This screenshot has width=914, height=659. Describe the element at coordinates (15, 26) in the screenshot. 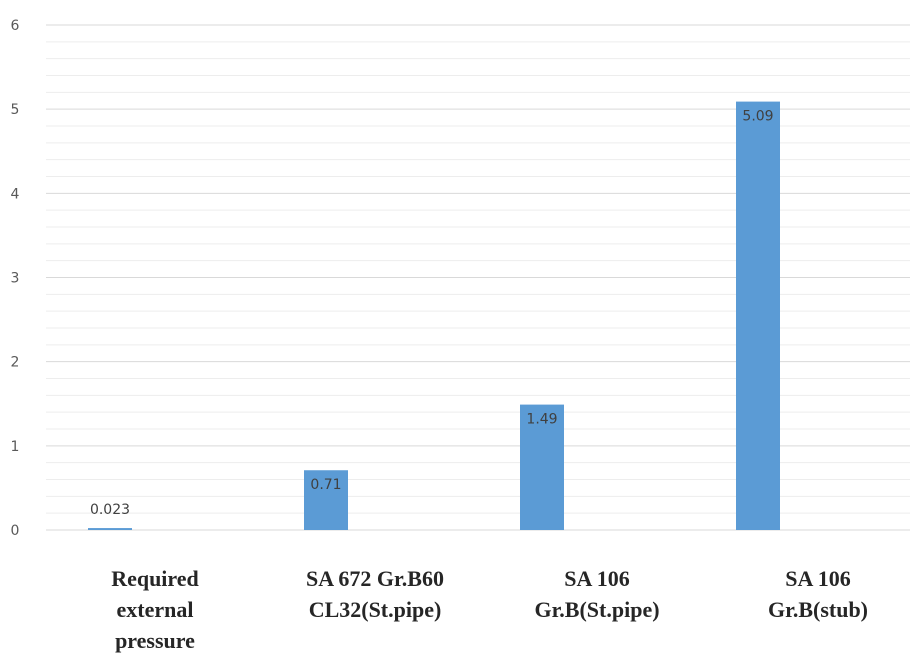

I see `y-tick-label: 6` at that location.